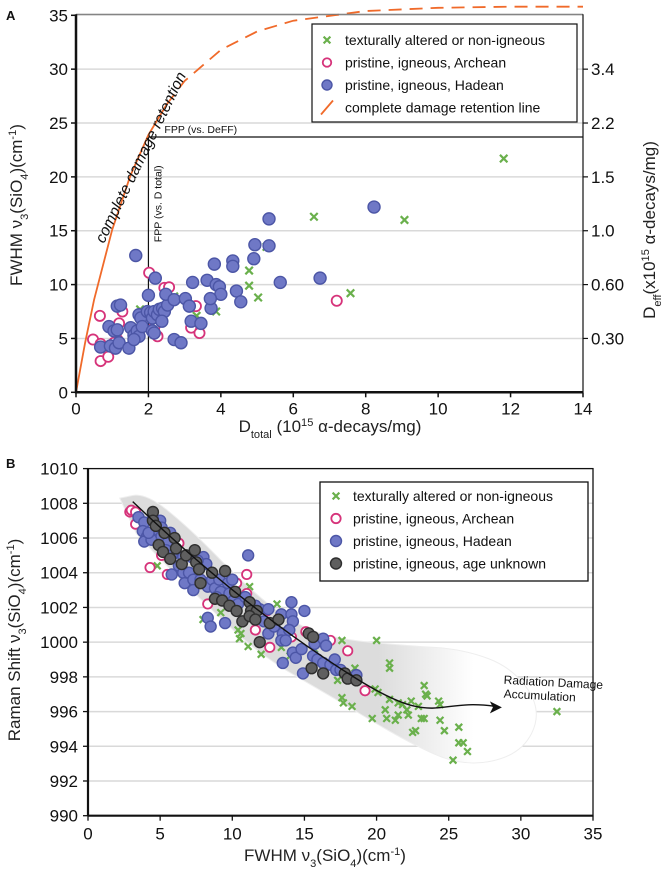 This screenshot has width=661, height=869. Describe the element at coordinates (63, 338) in the screenshot. I see `y-tick-label: 5` at that location.